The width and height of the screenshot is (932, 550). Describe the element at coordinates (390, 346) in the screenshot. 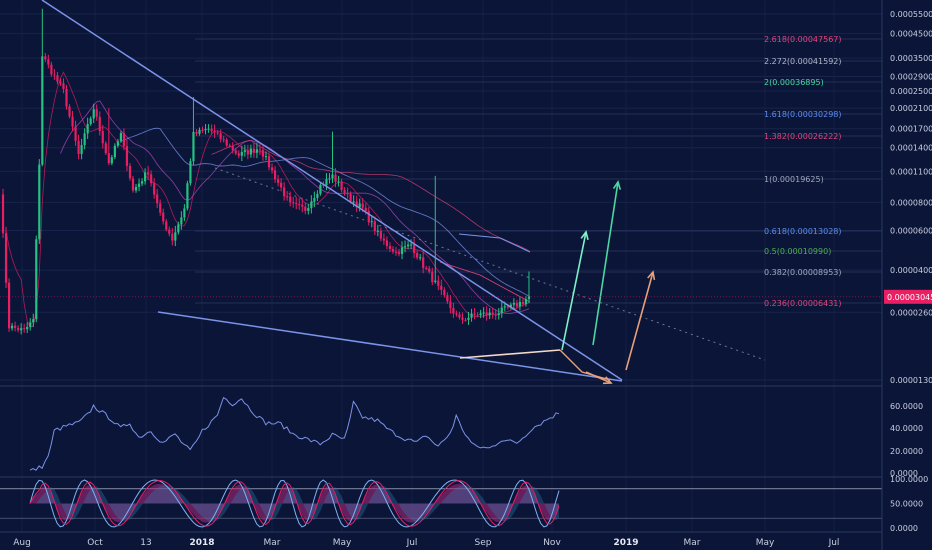

I see `lower-wedge-trendline` at that location.